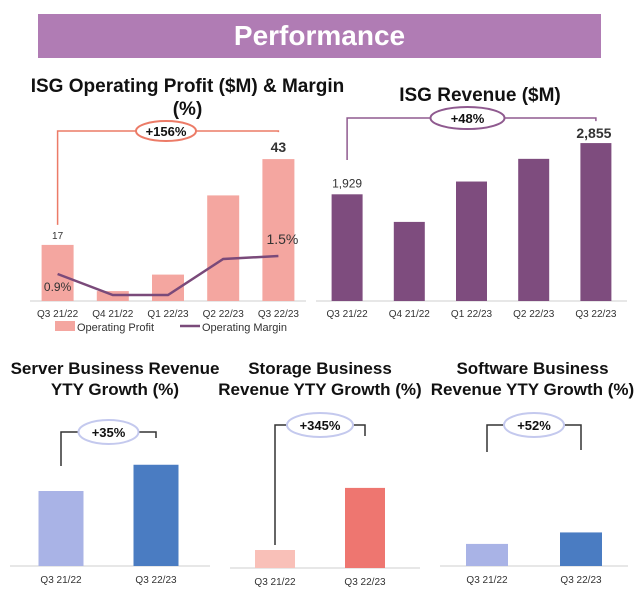  I want to click on data-label: 0.9%, so click(58, 287).